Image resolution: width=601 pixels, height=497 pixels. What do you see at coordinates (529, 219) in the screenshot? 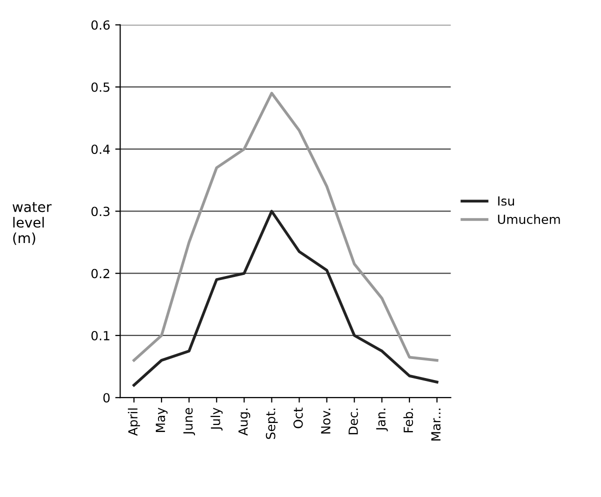
I see `legend-label: Umuchem` at bounding box center [529, 219].